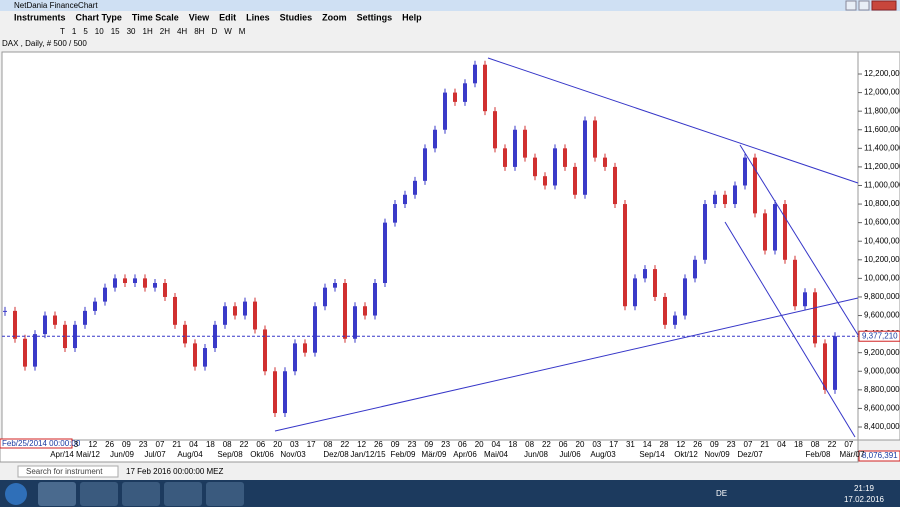 The width and height of the screenshot is (900, 507). Describe the element at coordinates (864, 5) in the screenshot. I see `maximize-button` at that location.